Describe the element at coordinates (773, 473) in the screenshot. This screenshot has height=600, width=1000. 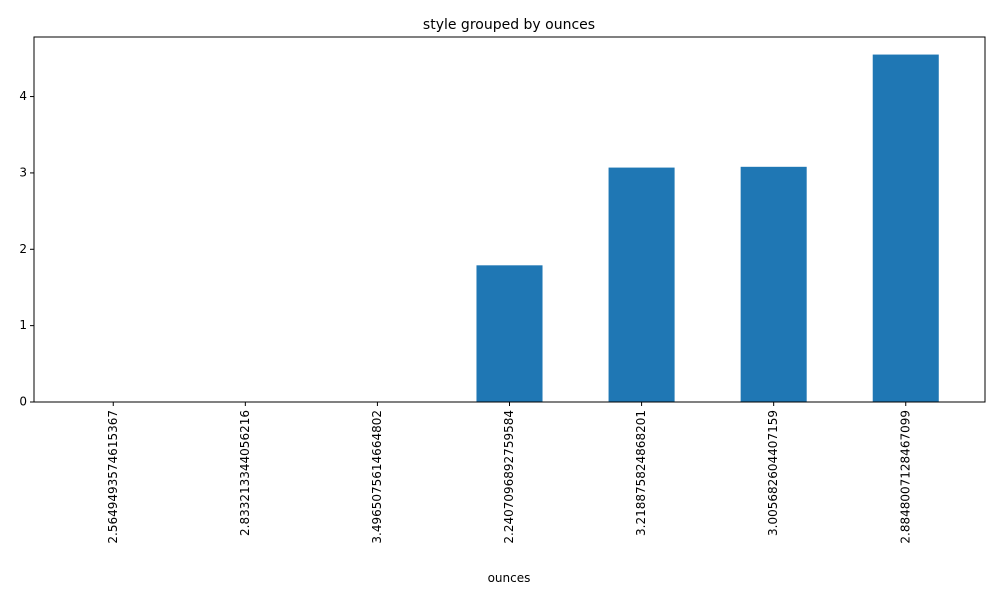
I see `x-tick-label-5: 3.005682604407159` at that location.